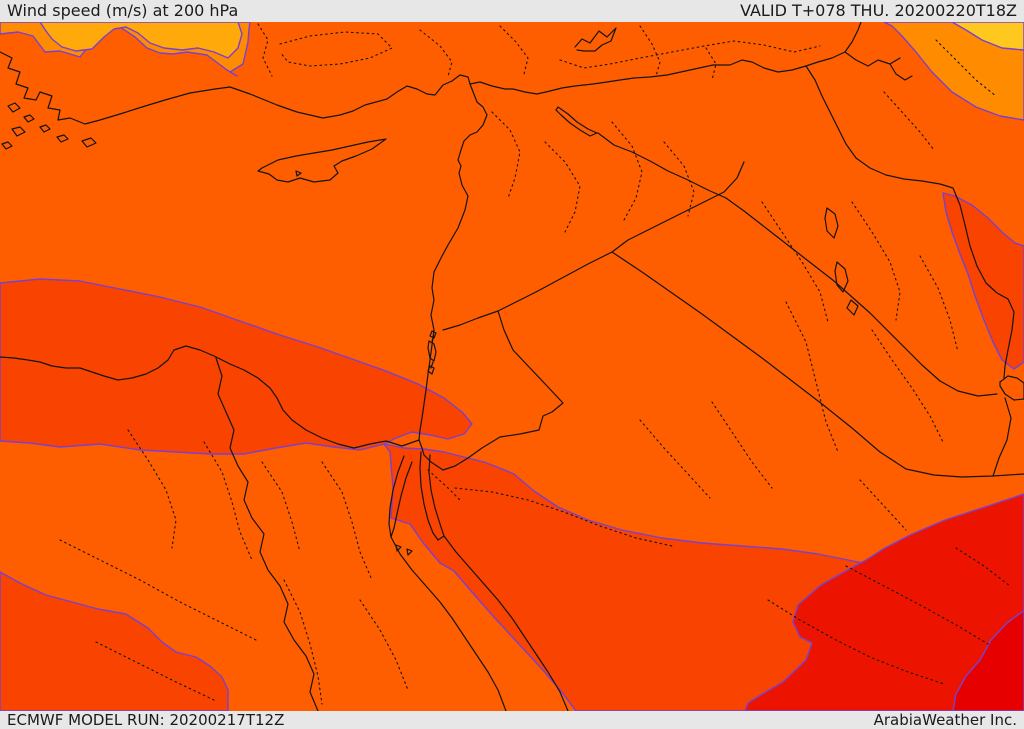  Describe the element at coordinates (983, 281) in the screenshot. I see `isotach-region-right-edge-blob` at that location.